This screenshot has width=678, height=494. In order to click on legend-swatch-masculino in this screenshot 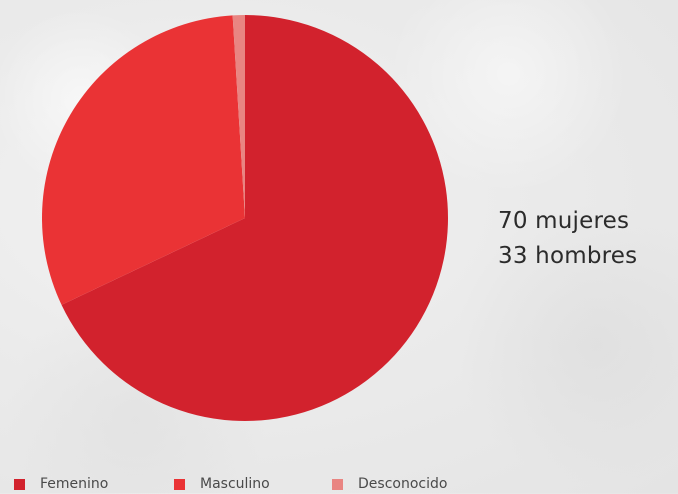, I will do `click(179, 484)`.